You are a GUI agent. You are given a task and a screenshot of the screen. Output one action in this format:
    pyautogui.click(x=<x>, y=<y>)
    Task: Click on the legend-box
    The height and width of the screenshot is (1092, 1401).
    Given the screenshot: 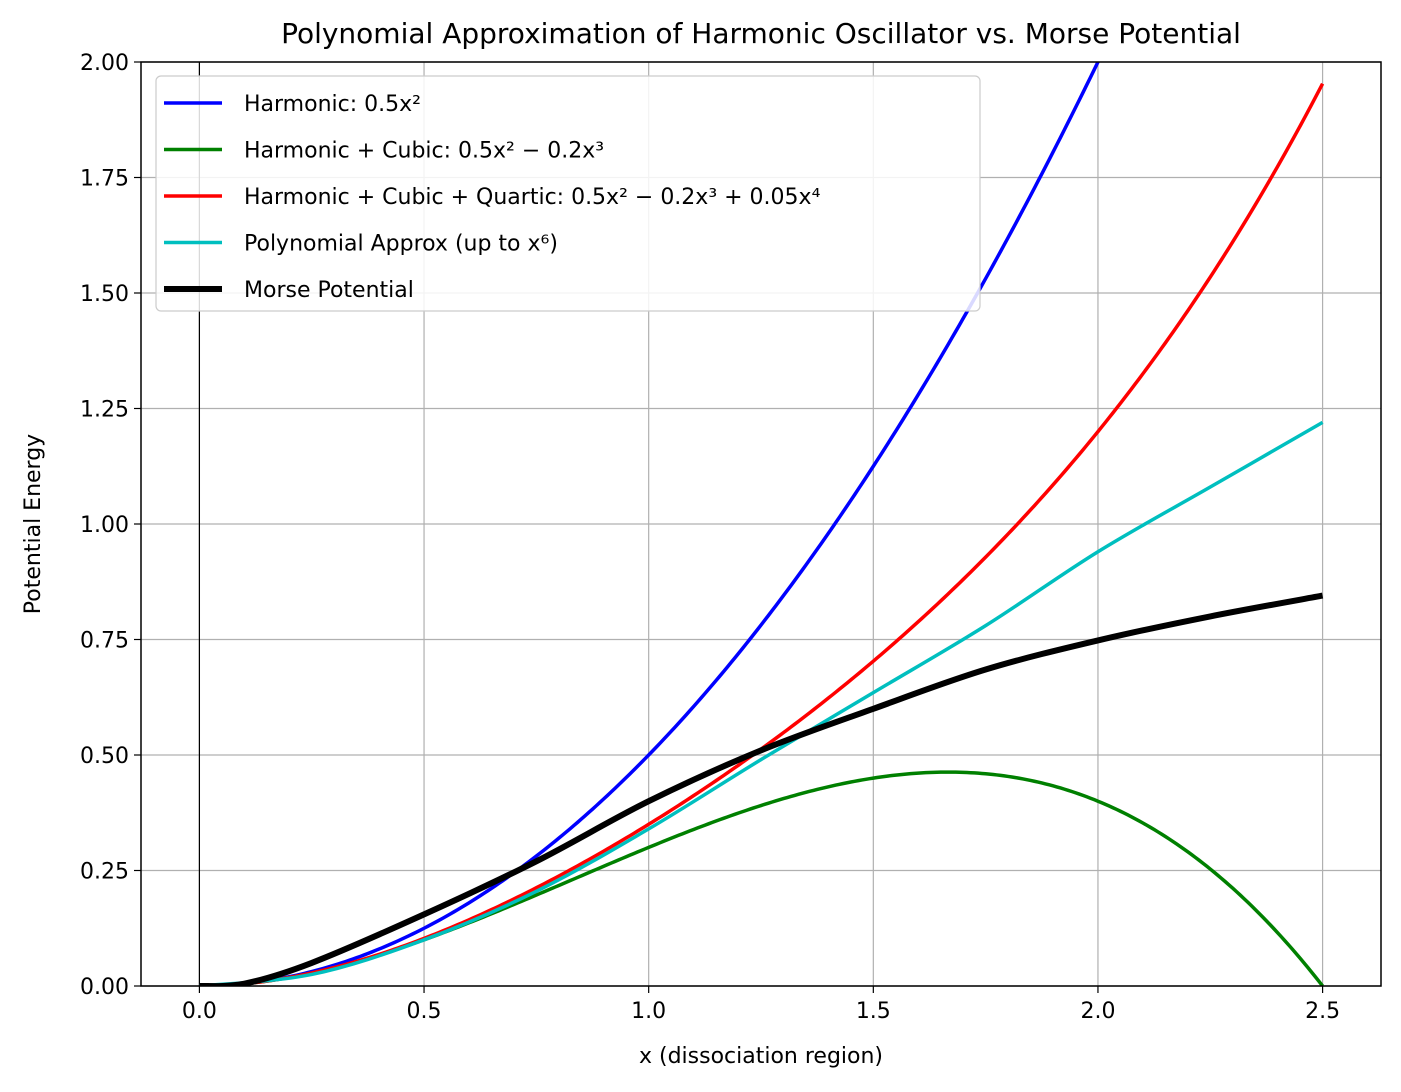 What is the action you would take?
    pyautogui.click(x=568, y=193)
    